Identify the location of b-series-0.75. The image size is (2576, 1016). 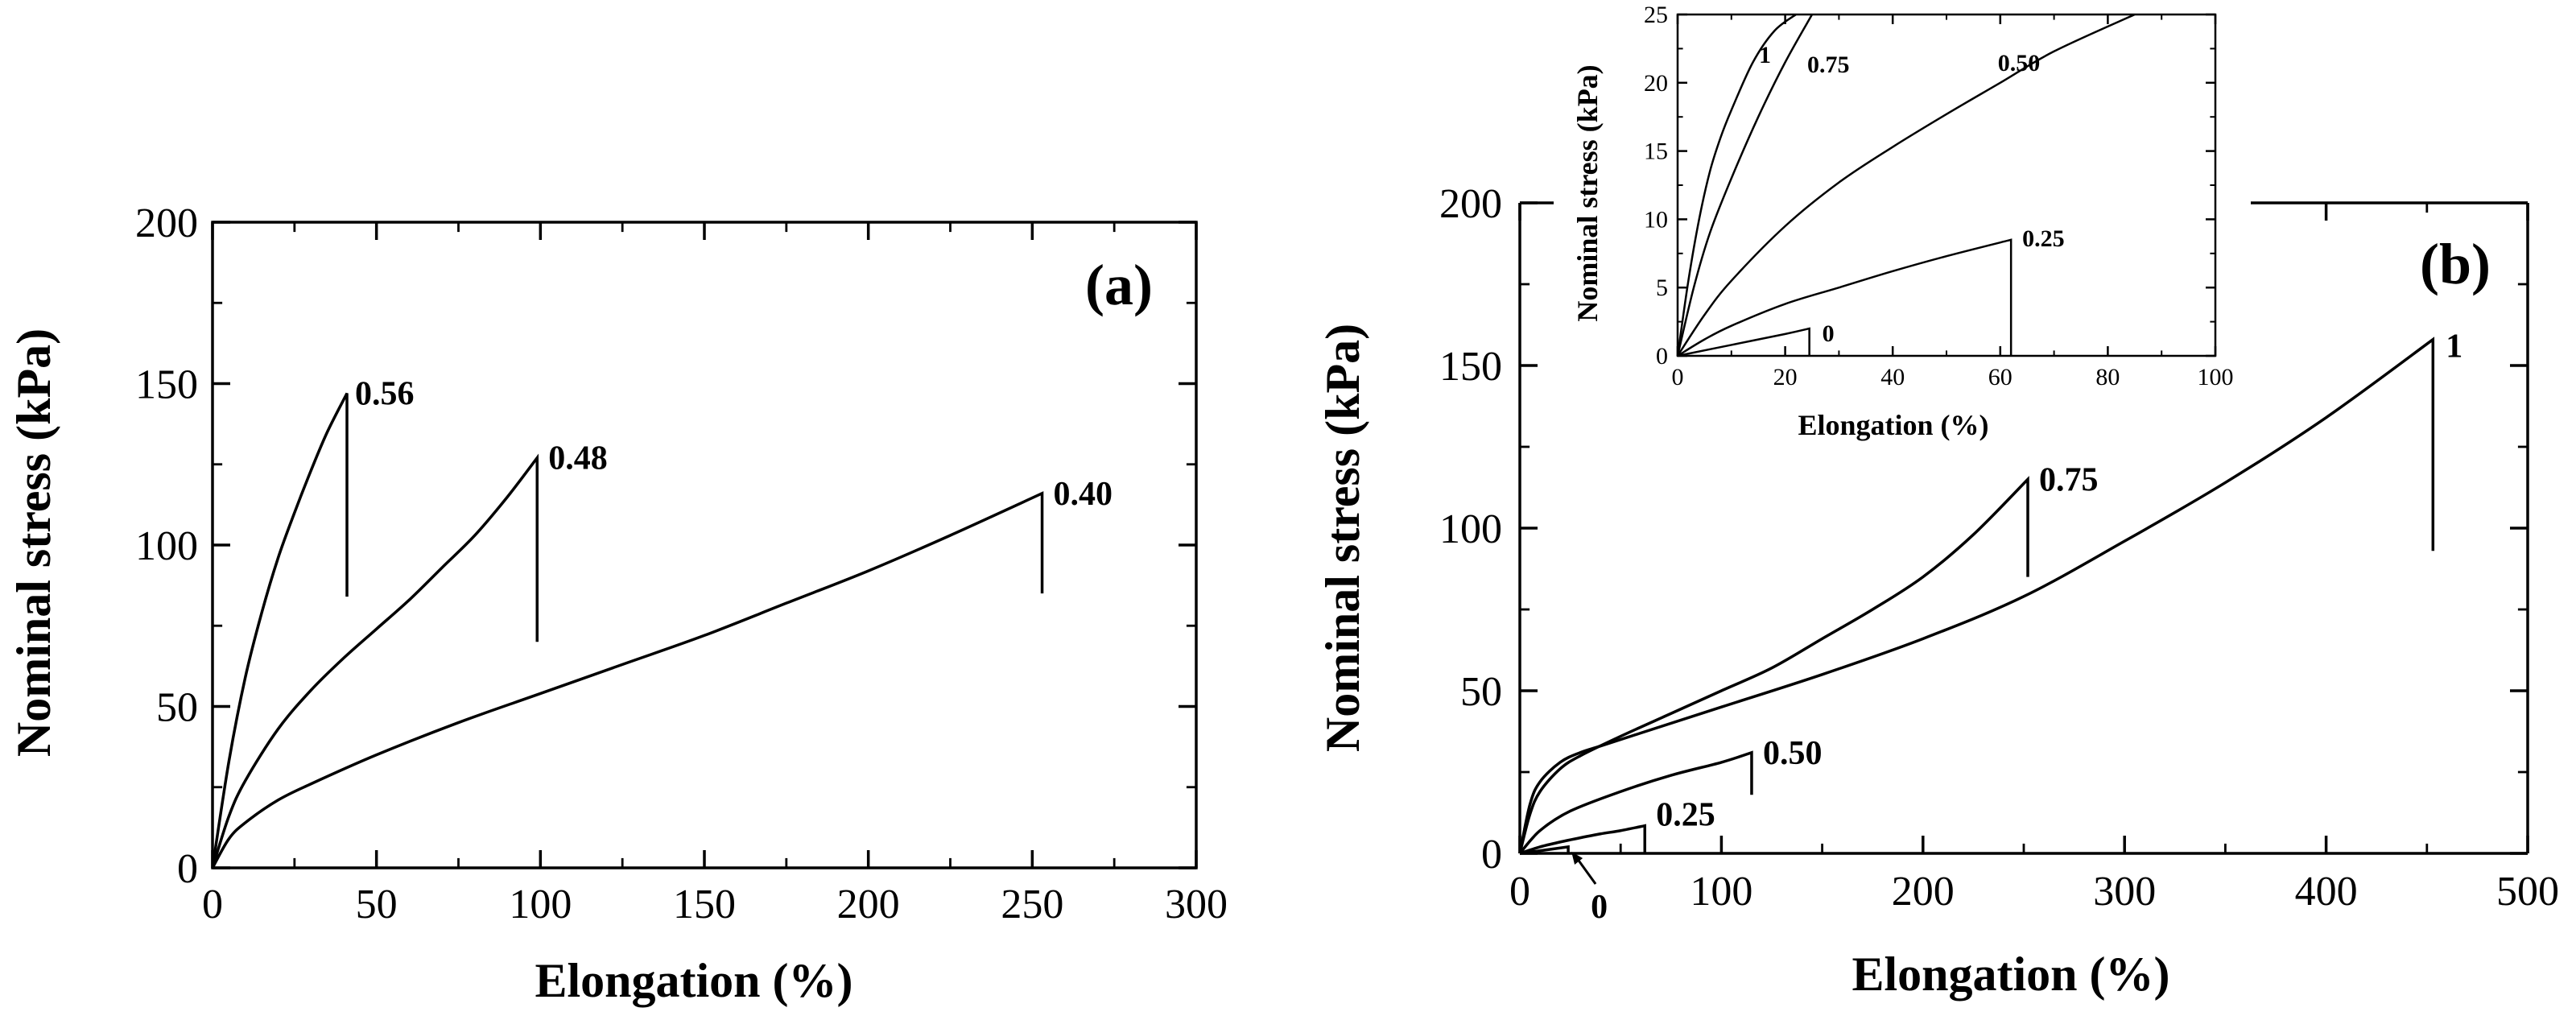
(1773, 665).